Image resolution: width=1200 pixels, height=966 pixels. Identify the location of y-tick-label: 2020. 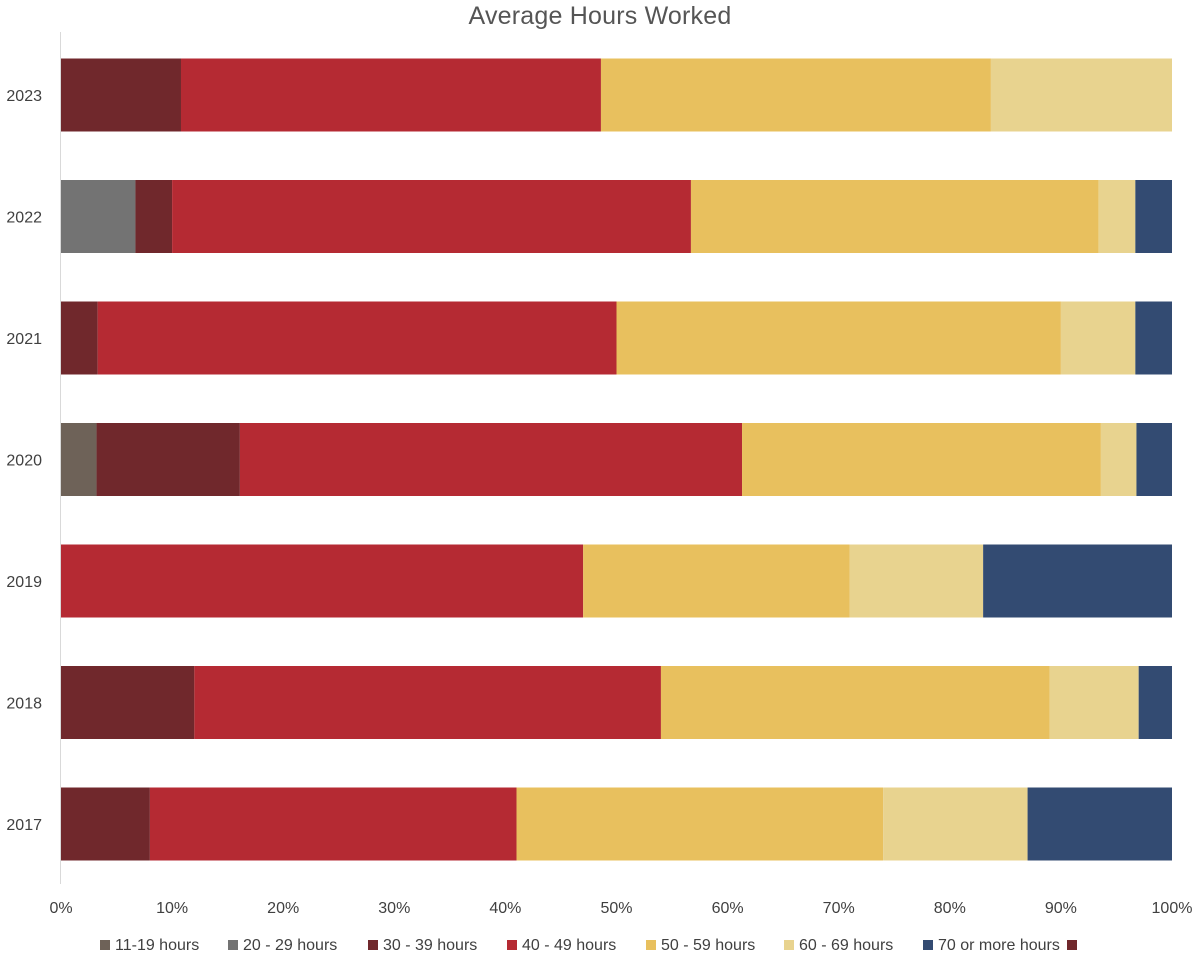
(24, 461).